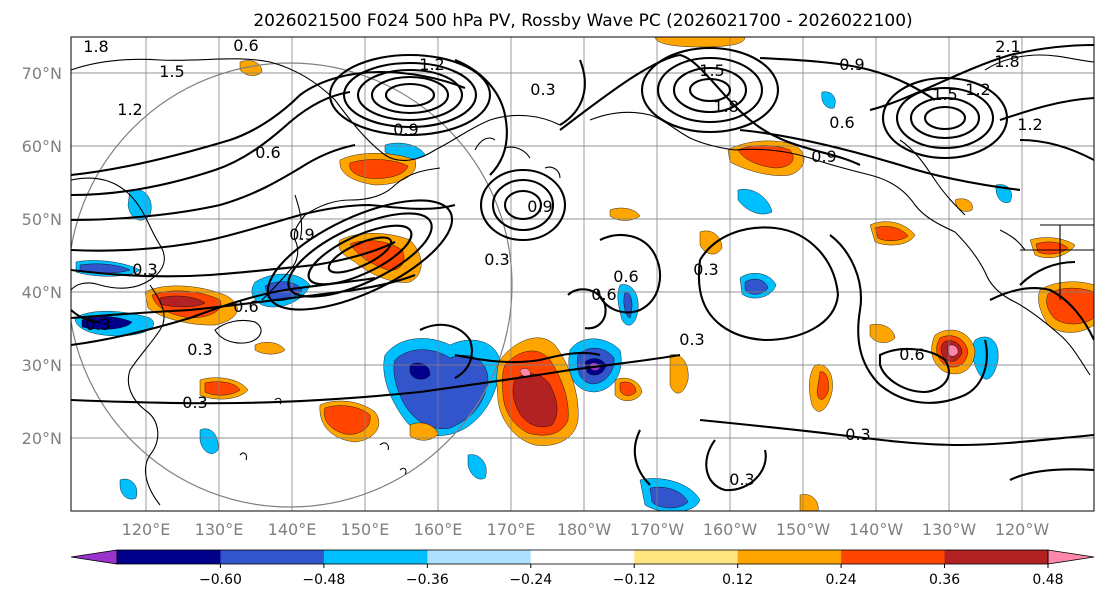 The width and height of the screenshot is (1105, 604). I want to click on colorbar-tick-label: −0.60, so click(220, 580).